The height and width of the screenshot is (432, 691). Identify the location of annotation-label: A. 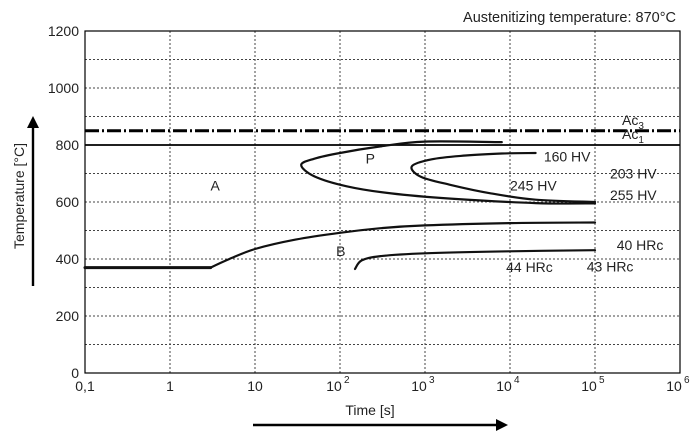
(216, 186).